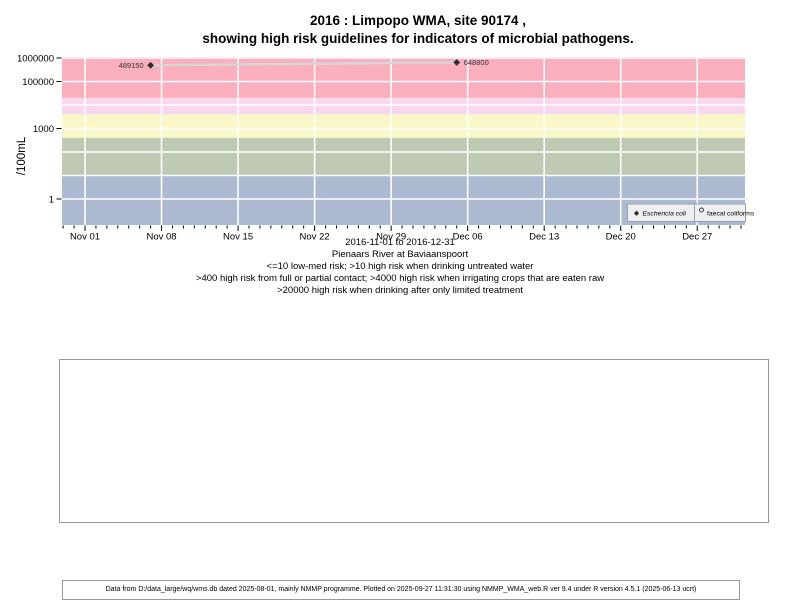 The width and height of the screenshot is (800, 600). Describe the element at coordinates (621, 237) in the screenshot. I see `x-tick-label: Dec 20` at that location.